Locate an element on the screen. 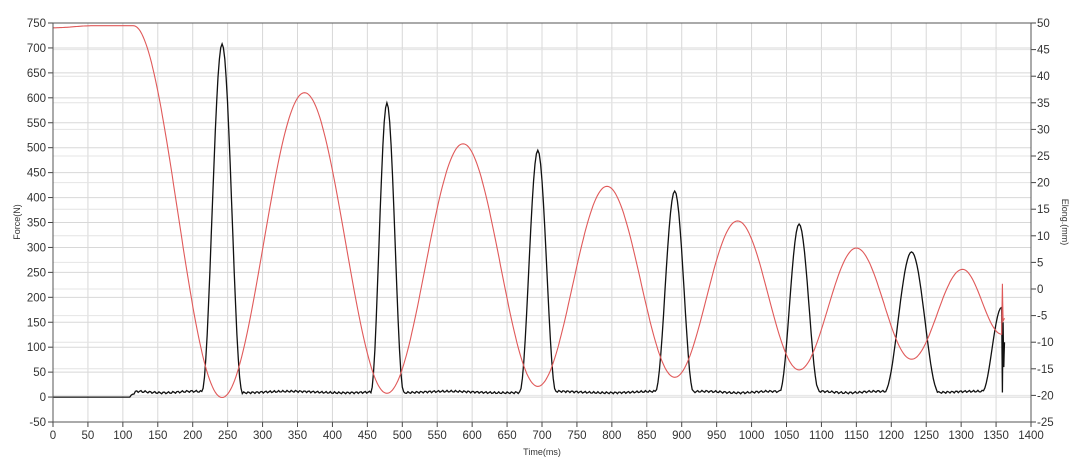  x-tick-label: 1400 is located at coordinates (1031, 436).